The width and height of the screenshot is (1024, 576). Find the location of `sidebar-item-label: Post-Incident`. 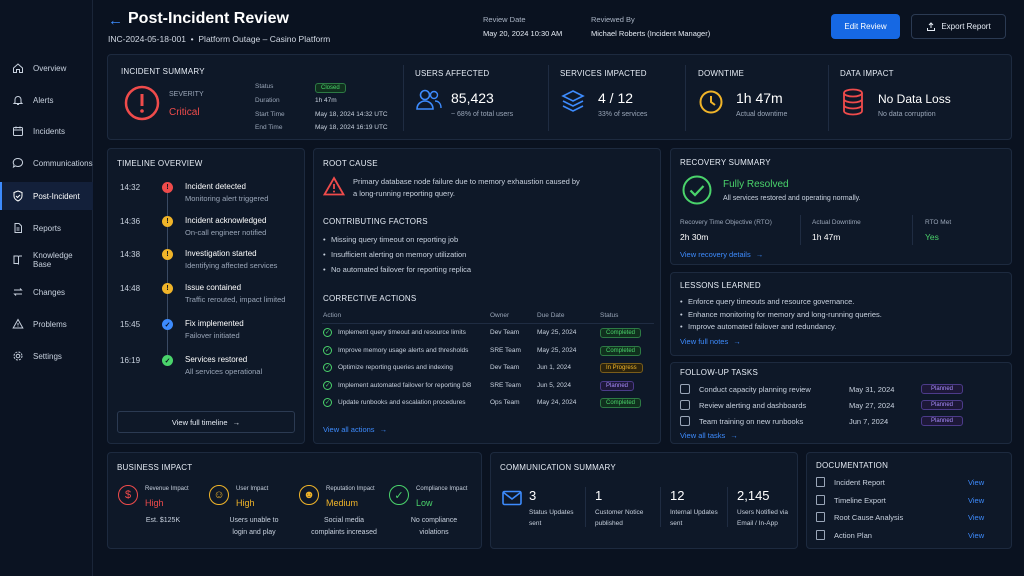

sidebar-item-label: Post-Incident is located at coordinates (56, 196).